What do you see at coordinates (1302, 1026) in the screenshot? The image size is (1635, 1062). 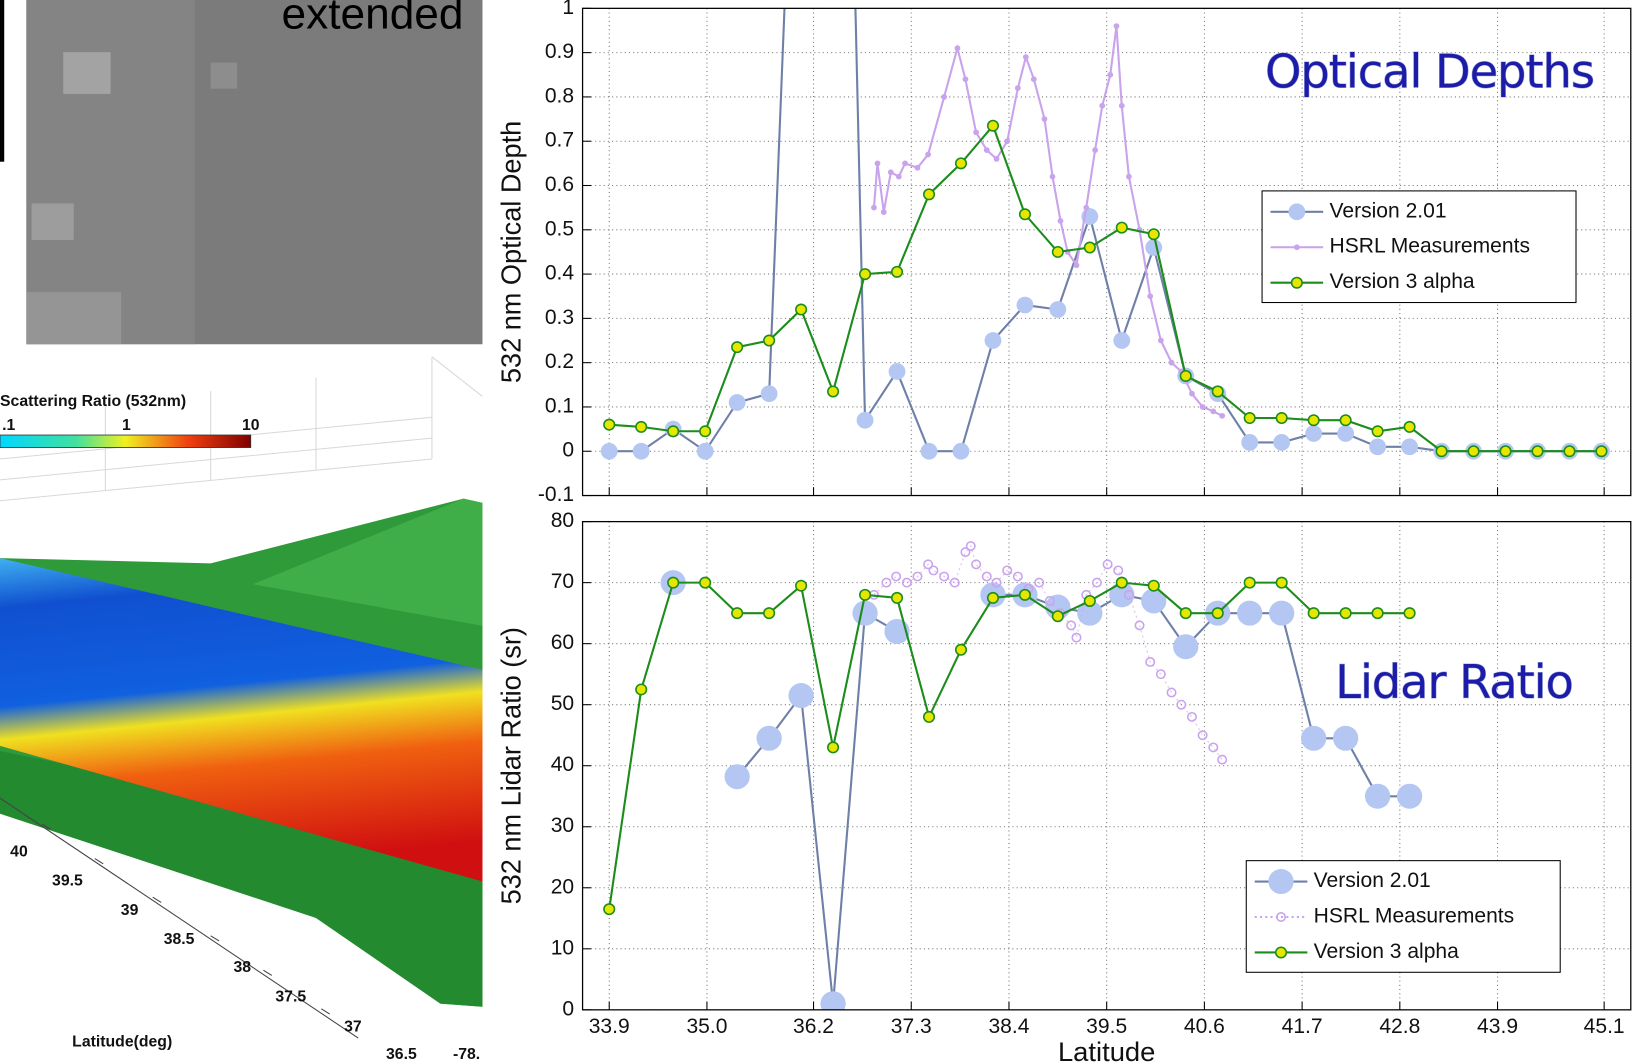 I see `x-tick-label: 41.7` at bounding box center [1302, 1026].